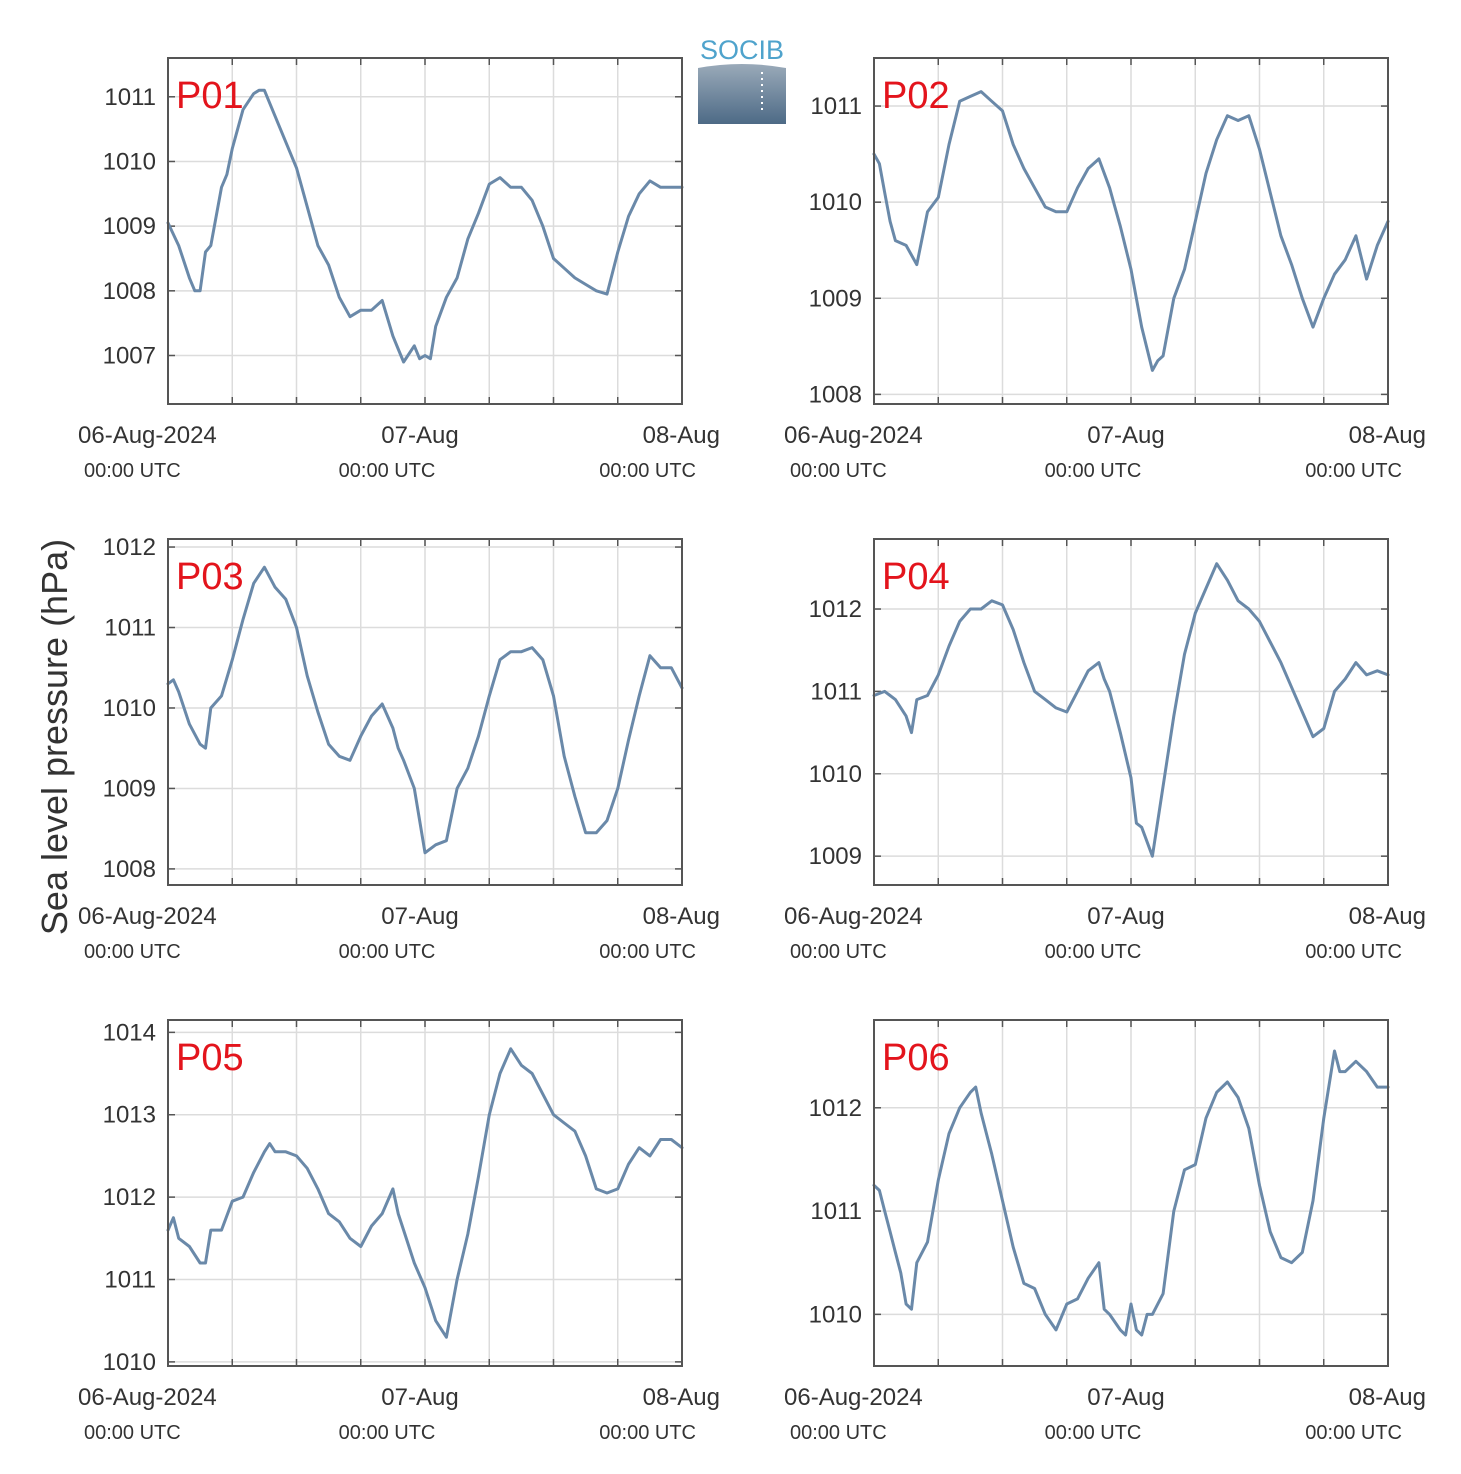 Image resolution: width=1461 pixels, height=1474 pixels. What do you see at coordinates (129, 355) in the screenshot?
I see `y-tick-label: 1007` at bounding box center [129, 355].